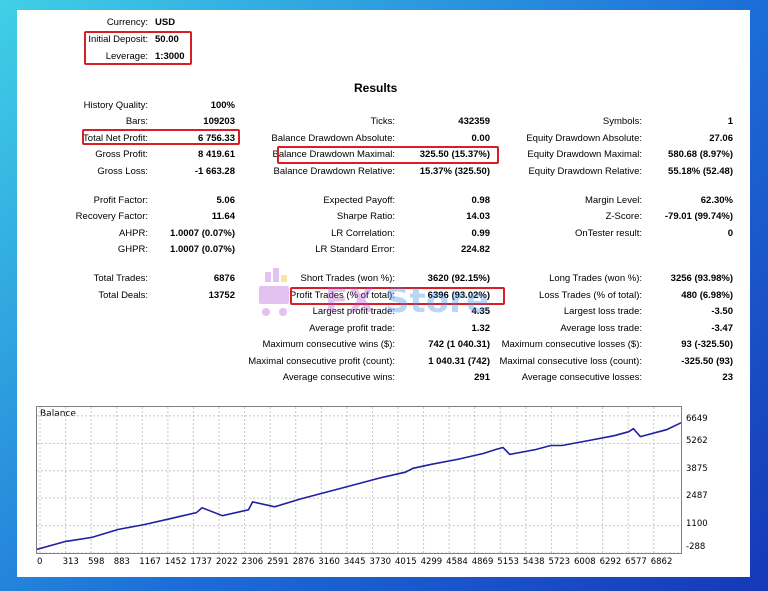 This screenshot has width=768, height=591. I want to click on col3-stat-value: 3256 (93.98%), so click(701, 278).